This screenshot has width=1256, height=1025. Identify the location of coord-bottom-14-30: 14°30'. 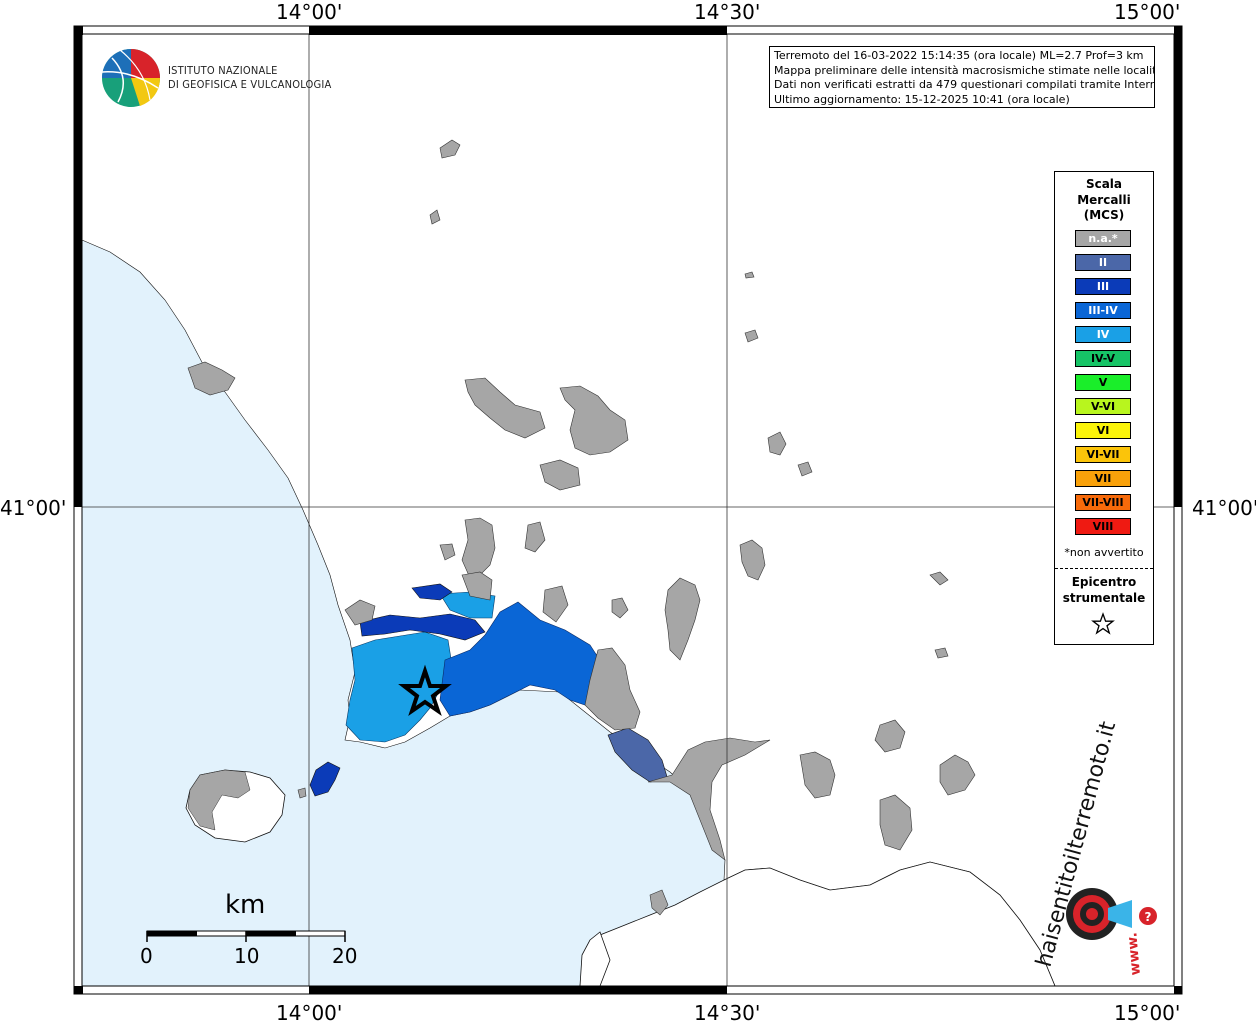
(727, 1013).